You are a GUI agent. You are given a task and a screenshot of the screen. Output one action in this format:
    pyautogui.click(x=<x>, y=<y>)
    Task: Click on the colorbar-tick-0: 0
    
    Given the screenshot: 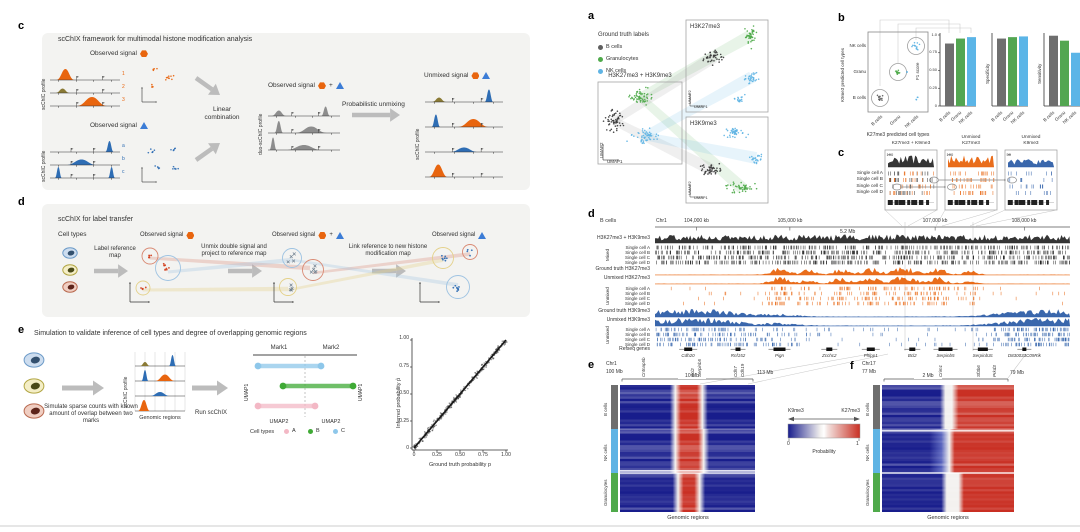 What is the action you would take?
    pyautogui.click(x=788, y=444)
    